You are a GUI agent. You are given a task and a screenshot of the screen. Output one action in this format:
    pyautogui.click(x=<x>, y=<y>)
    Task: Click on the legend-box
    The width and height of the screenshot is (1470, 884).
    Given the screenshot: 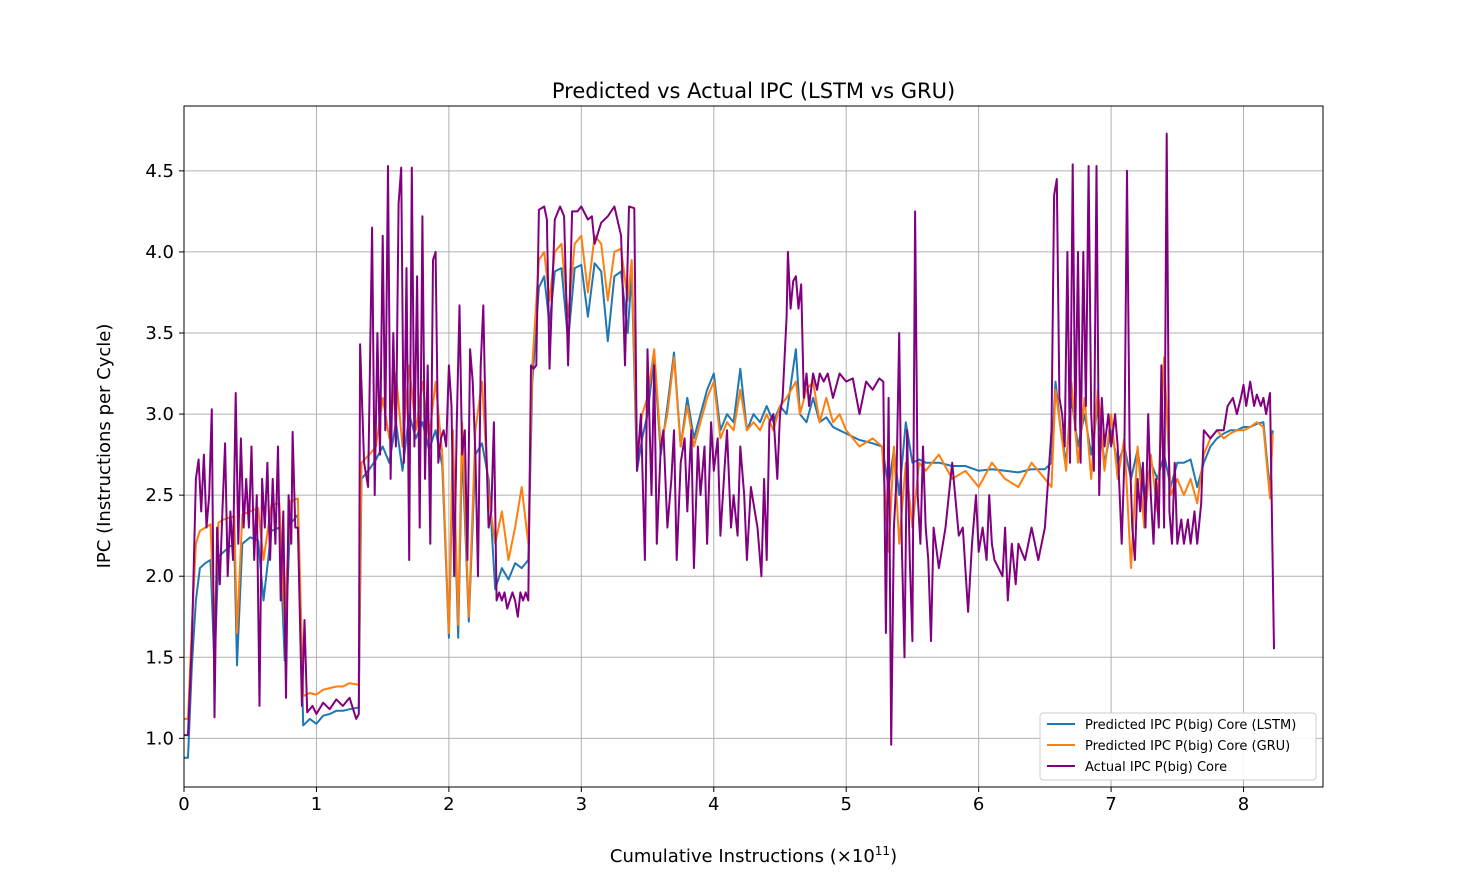 What is the action you would take?
    pyautogui.click(x=1178, y=746)
    